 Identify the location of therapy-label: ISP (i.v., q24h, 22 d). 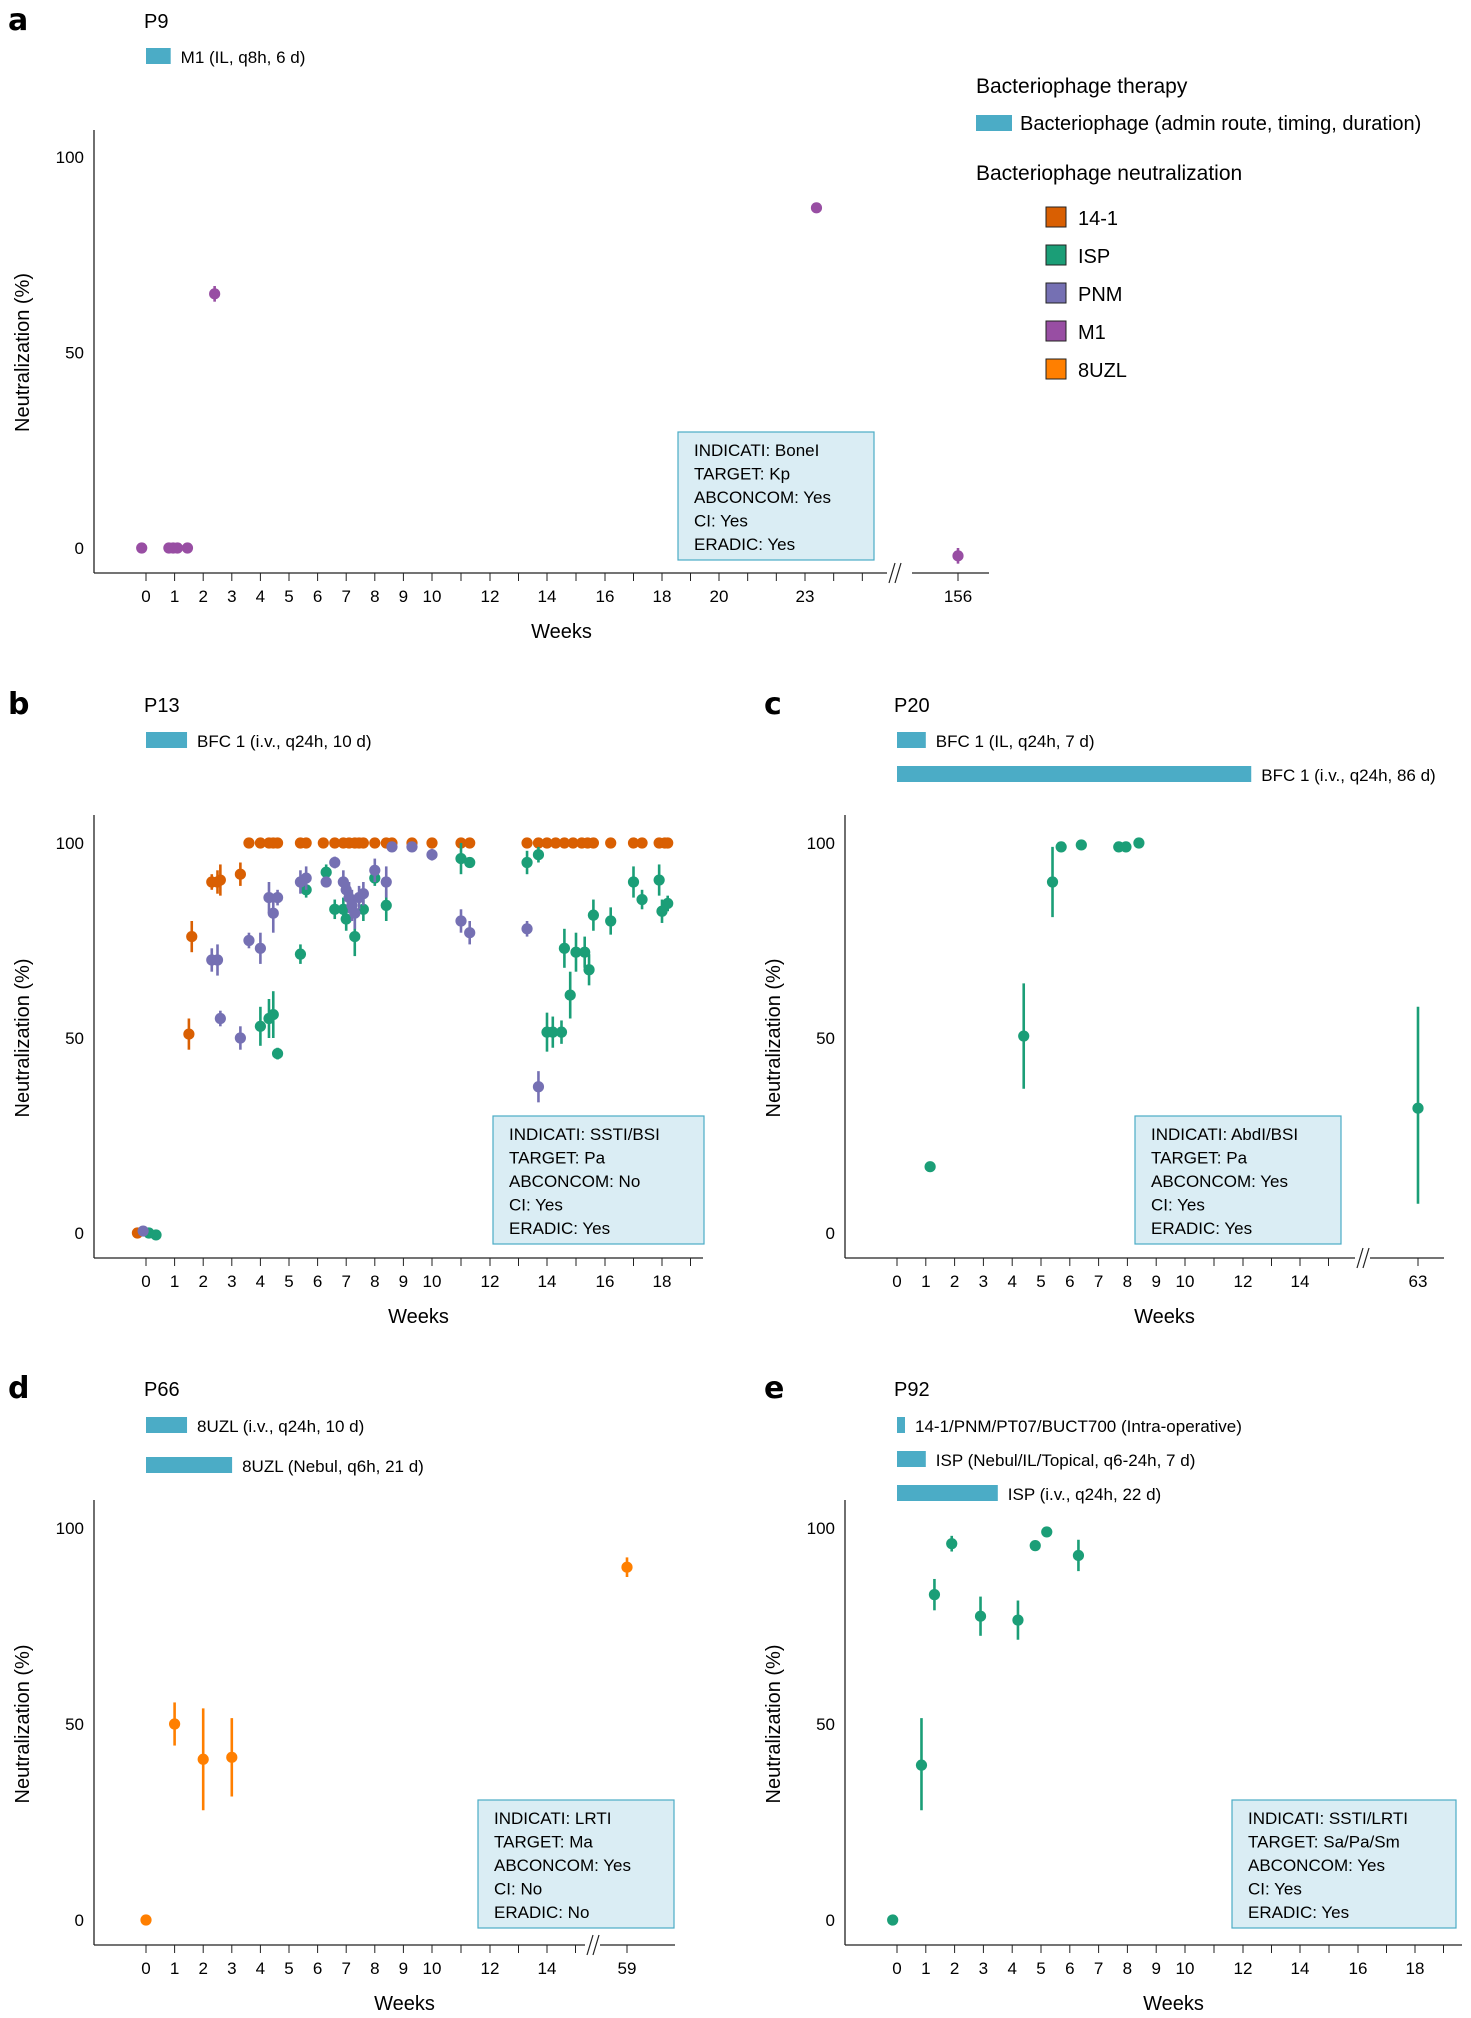
(1084, 1494).